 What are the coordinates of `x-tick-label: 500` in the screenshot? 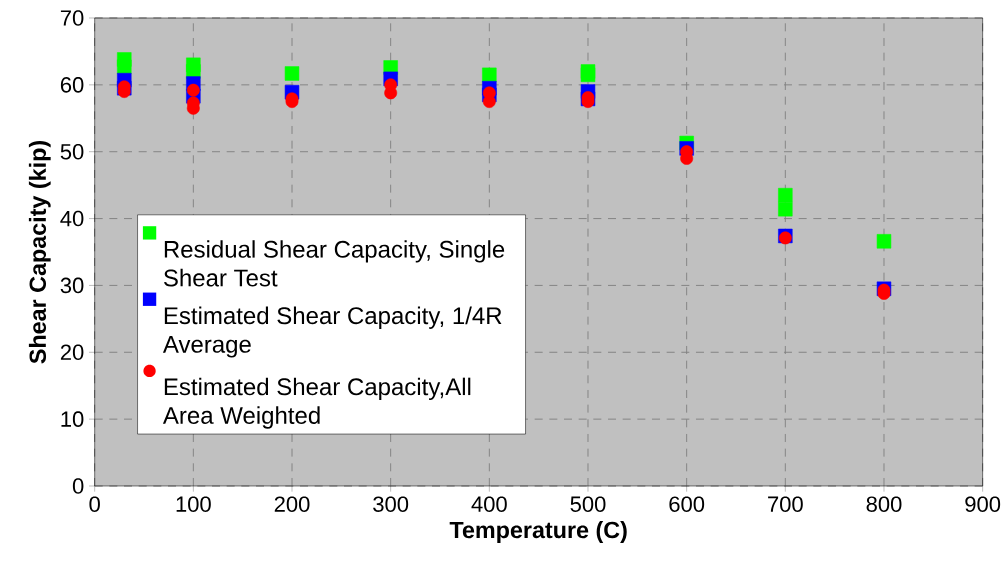 It's located at (588, 504).